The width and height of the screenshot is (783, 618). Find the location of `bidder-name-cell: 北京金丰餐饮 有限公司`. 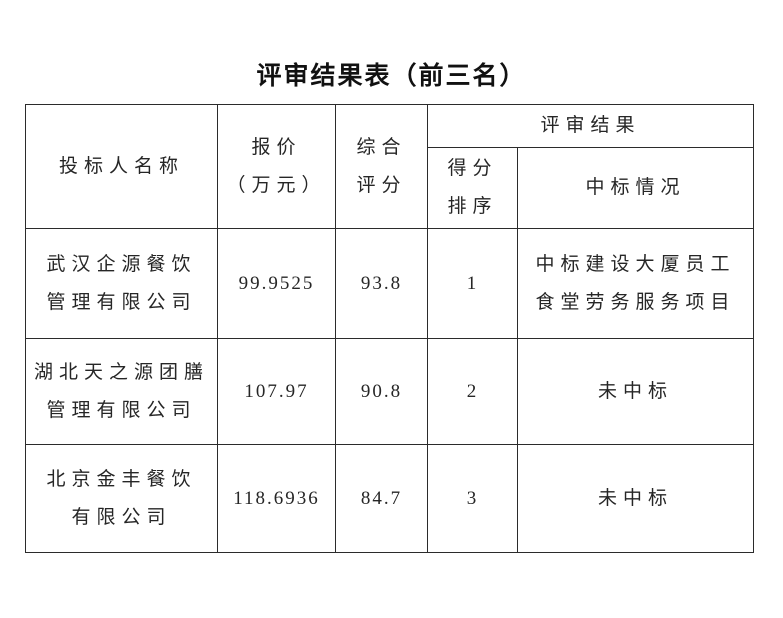

bidder-name-cell: 北京金丰餐饮 有限公司 is located at coordinates (121, 498).